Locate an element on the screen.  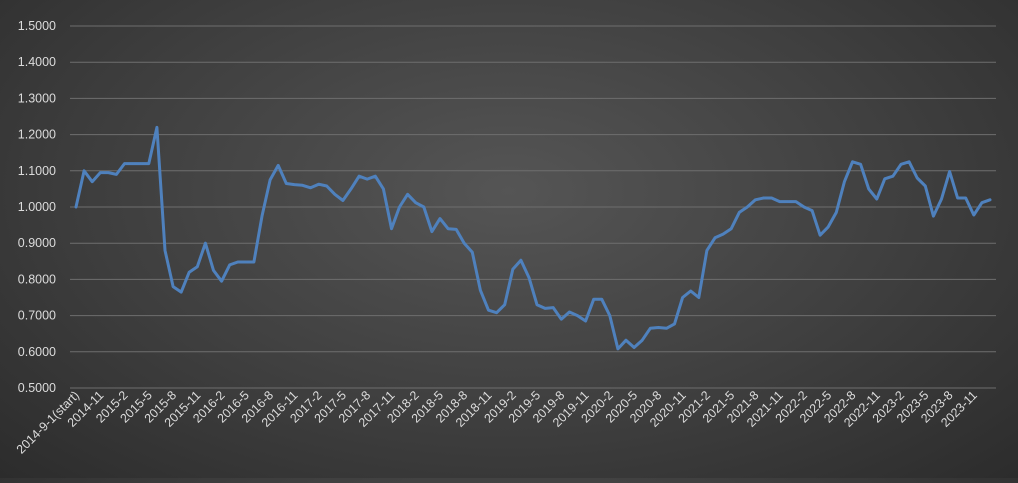
y-tick-label: 0.8000 is located at coordinates (37, 279).